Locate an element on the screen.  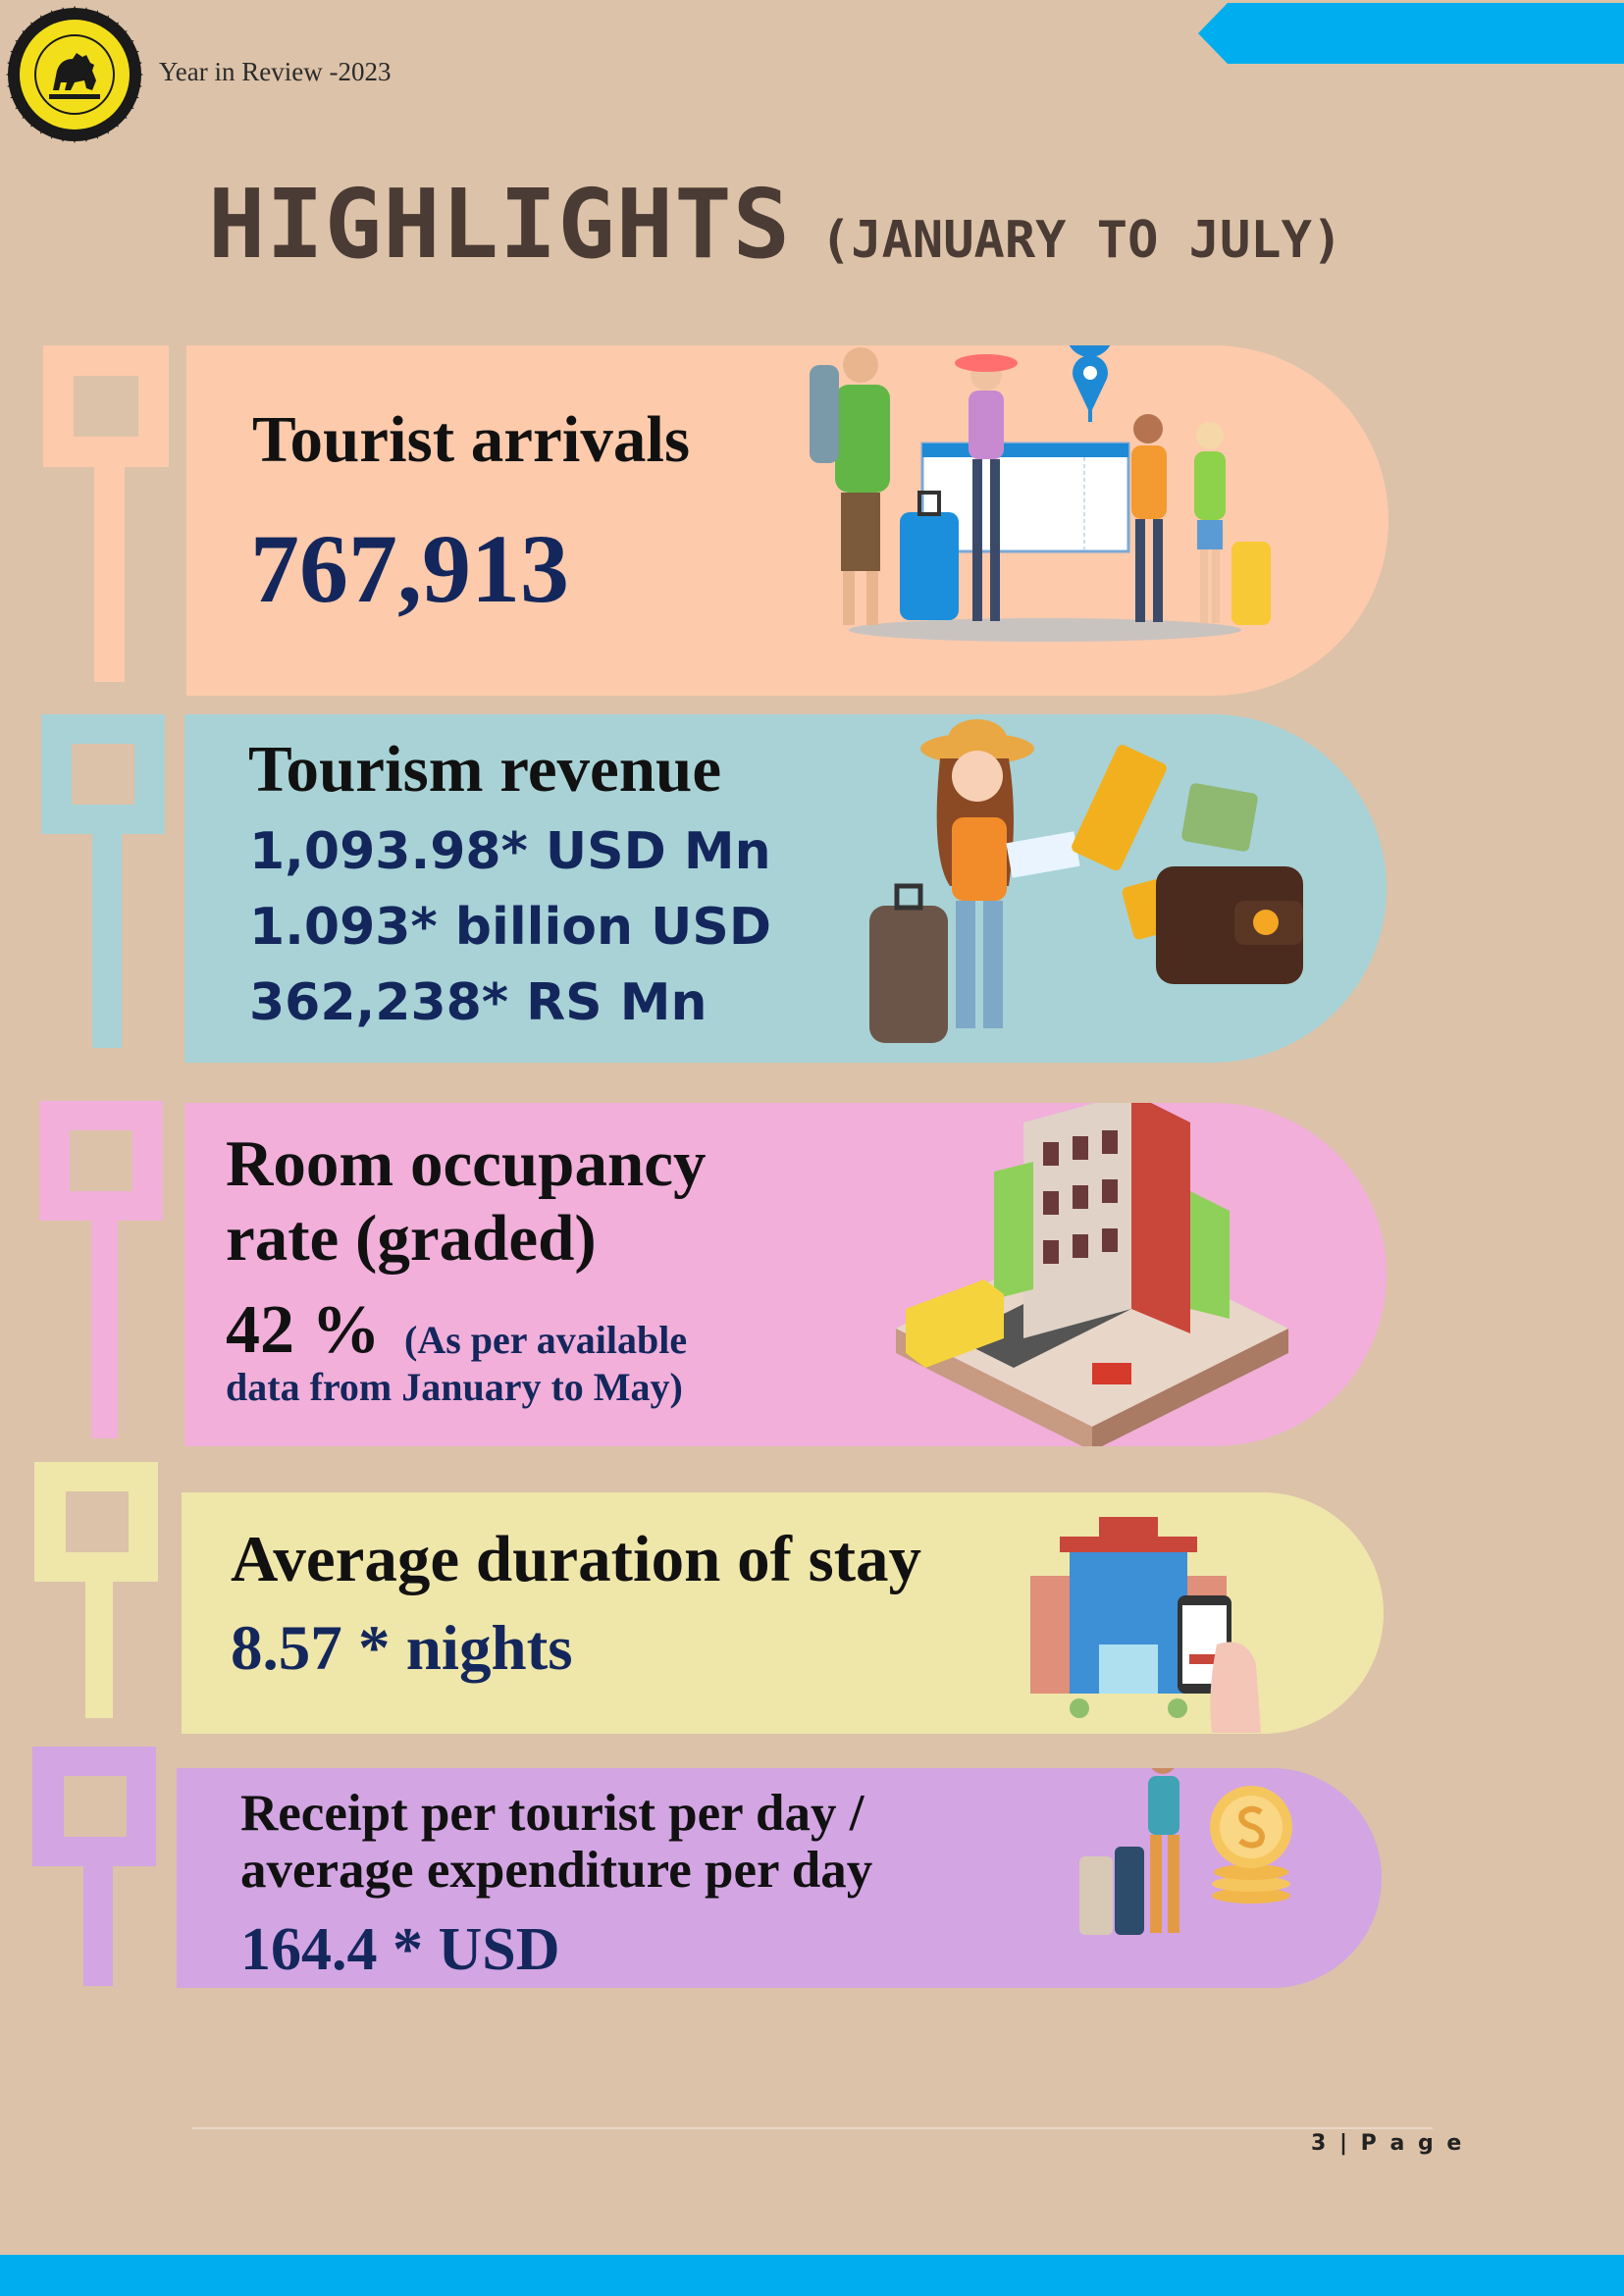
logo-seal is located at coordinates (74, 74).